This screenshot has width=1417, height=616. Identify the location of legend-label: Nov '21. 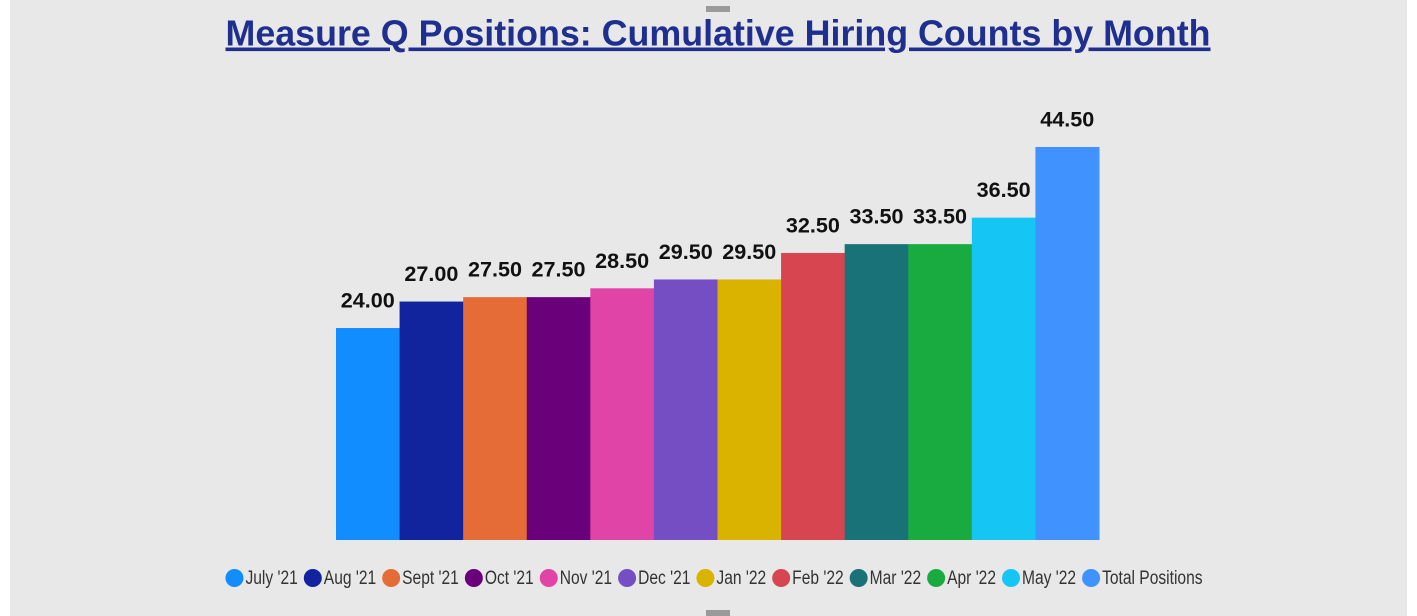
(586, 578).